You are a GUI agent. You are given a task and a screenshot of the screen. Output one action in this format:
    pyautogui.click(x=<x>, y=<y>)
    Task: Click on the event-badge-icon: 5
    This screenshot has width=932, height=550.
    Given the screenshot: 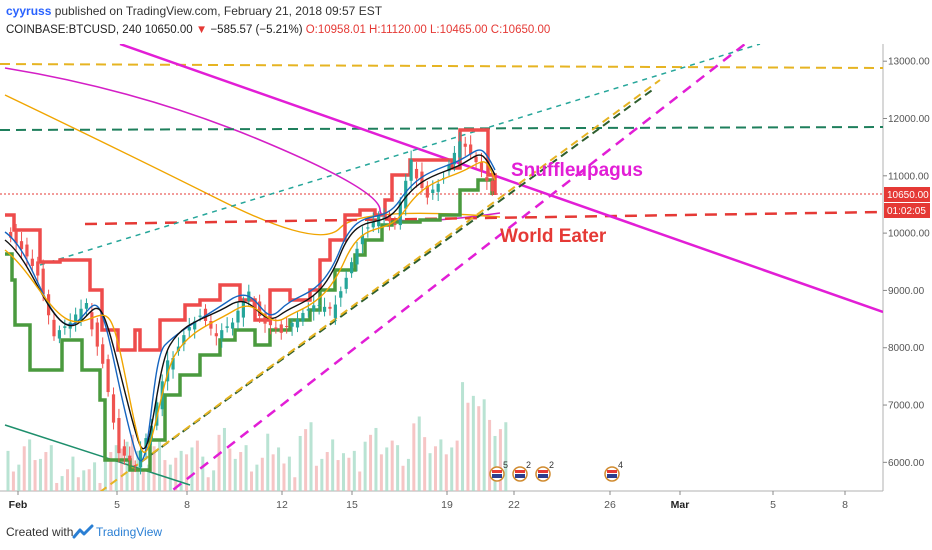 What is the action you would take?
    pyautogui.click(x=498, y=471)
    